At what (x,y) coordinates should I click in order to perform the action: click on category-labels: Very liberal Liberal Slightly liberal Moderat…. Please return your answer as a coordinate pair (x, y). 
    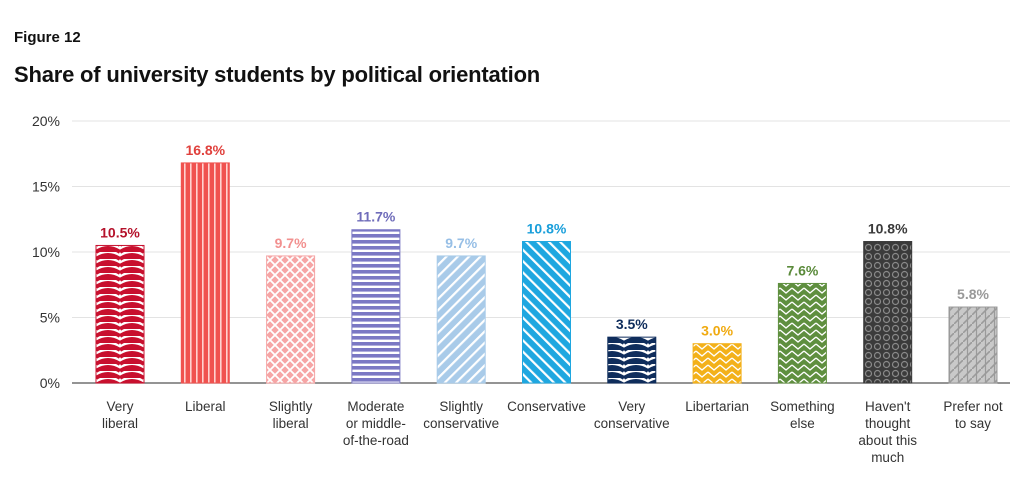
    Looking at the image, I should click on (552, 432).